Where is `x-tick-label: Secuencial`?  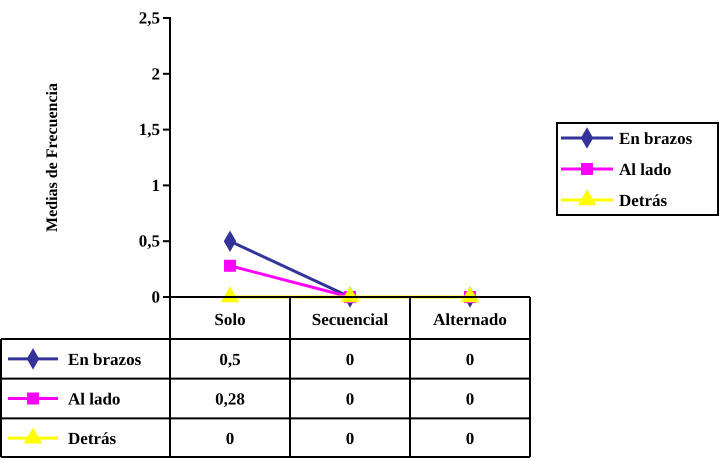 x-tick-label: Secuencial is located at coordinates (350, 319).